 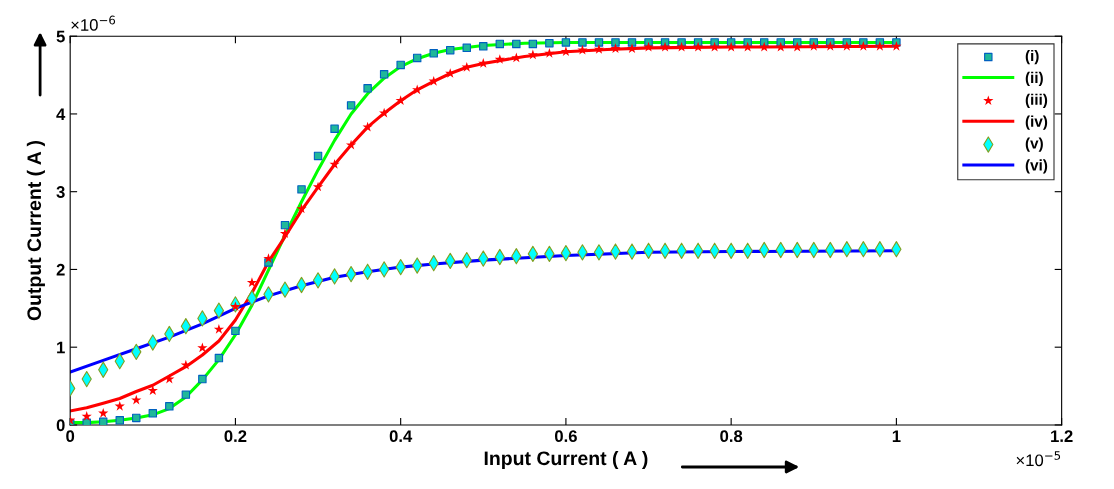 I want to click on y-tick-label: 3, so click(x=60, y=192).